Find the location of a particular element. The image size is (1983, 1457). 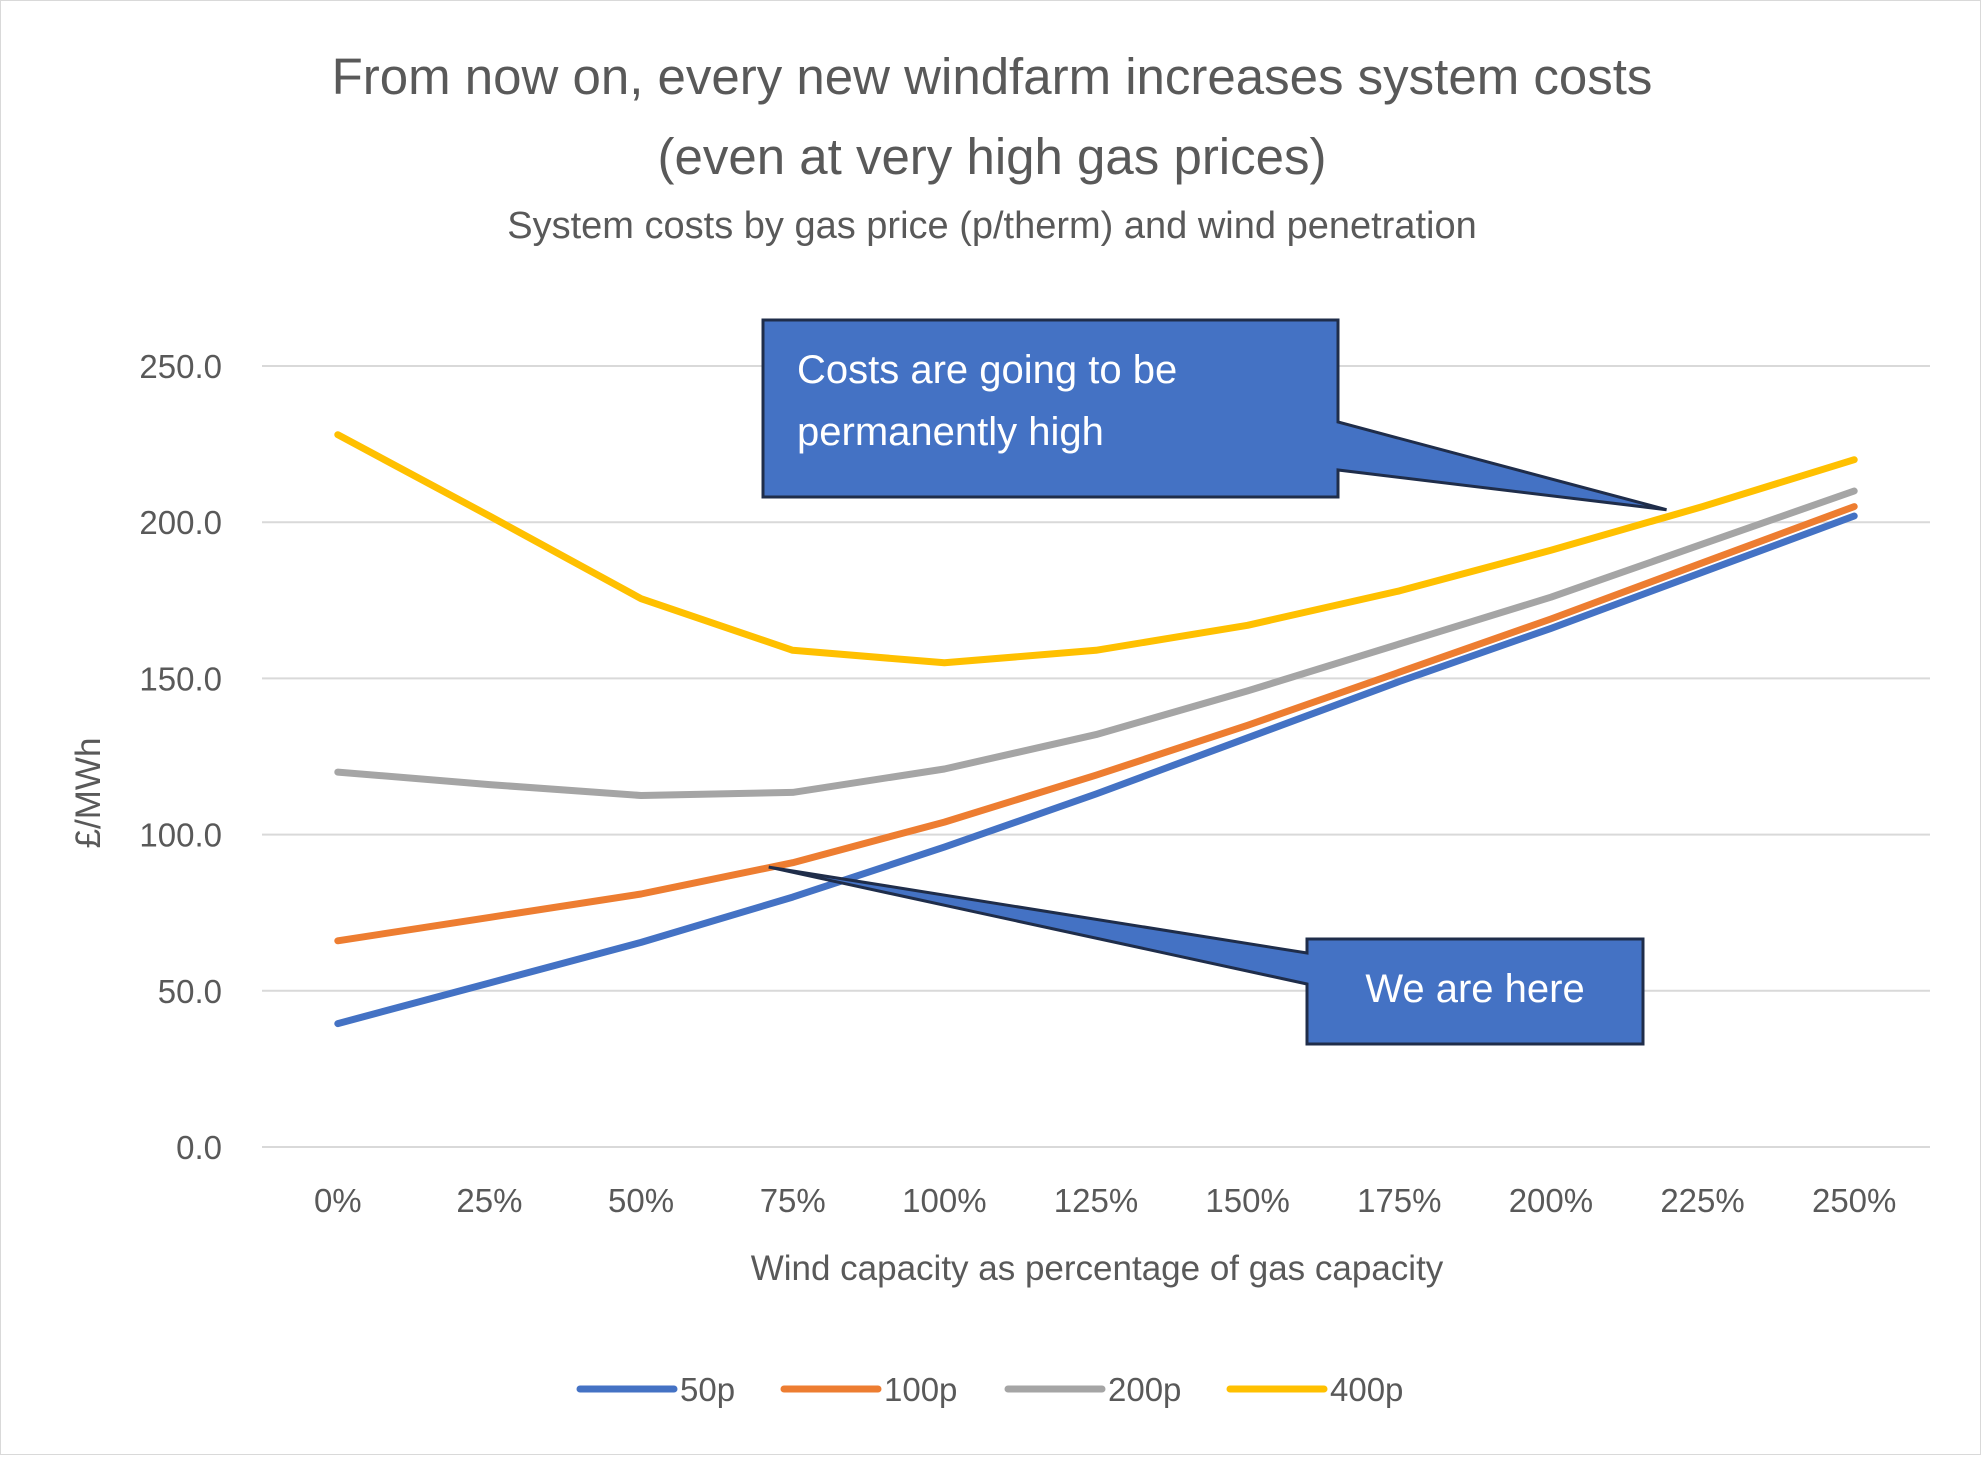

x-tick-label: 150% is located at coordinates (1247, 1200).